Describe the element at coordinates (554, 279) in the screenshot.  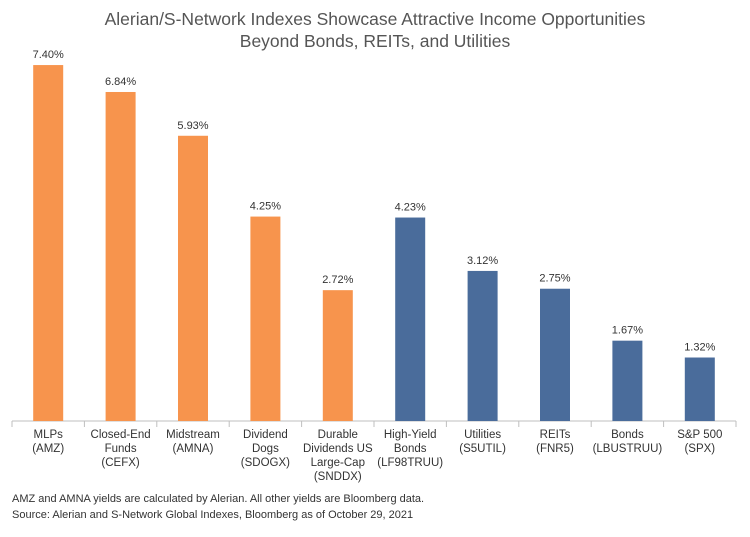
I see `bar-value-label: 2.75%` at that location.